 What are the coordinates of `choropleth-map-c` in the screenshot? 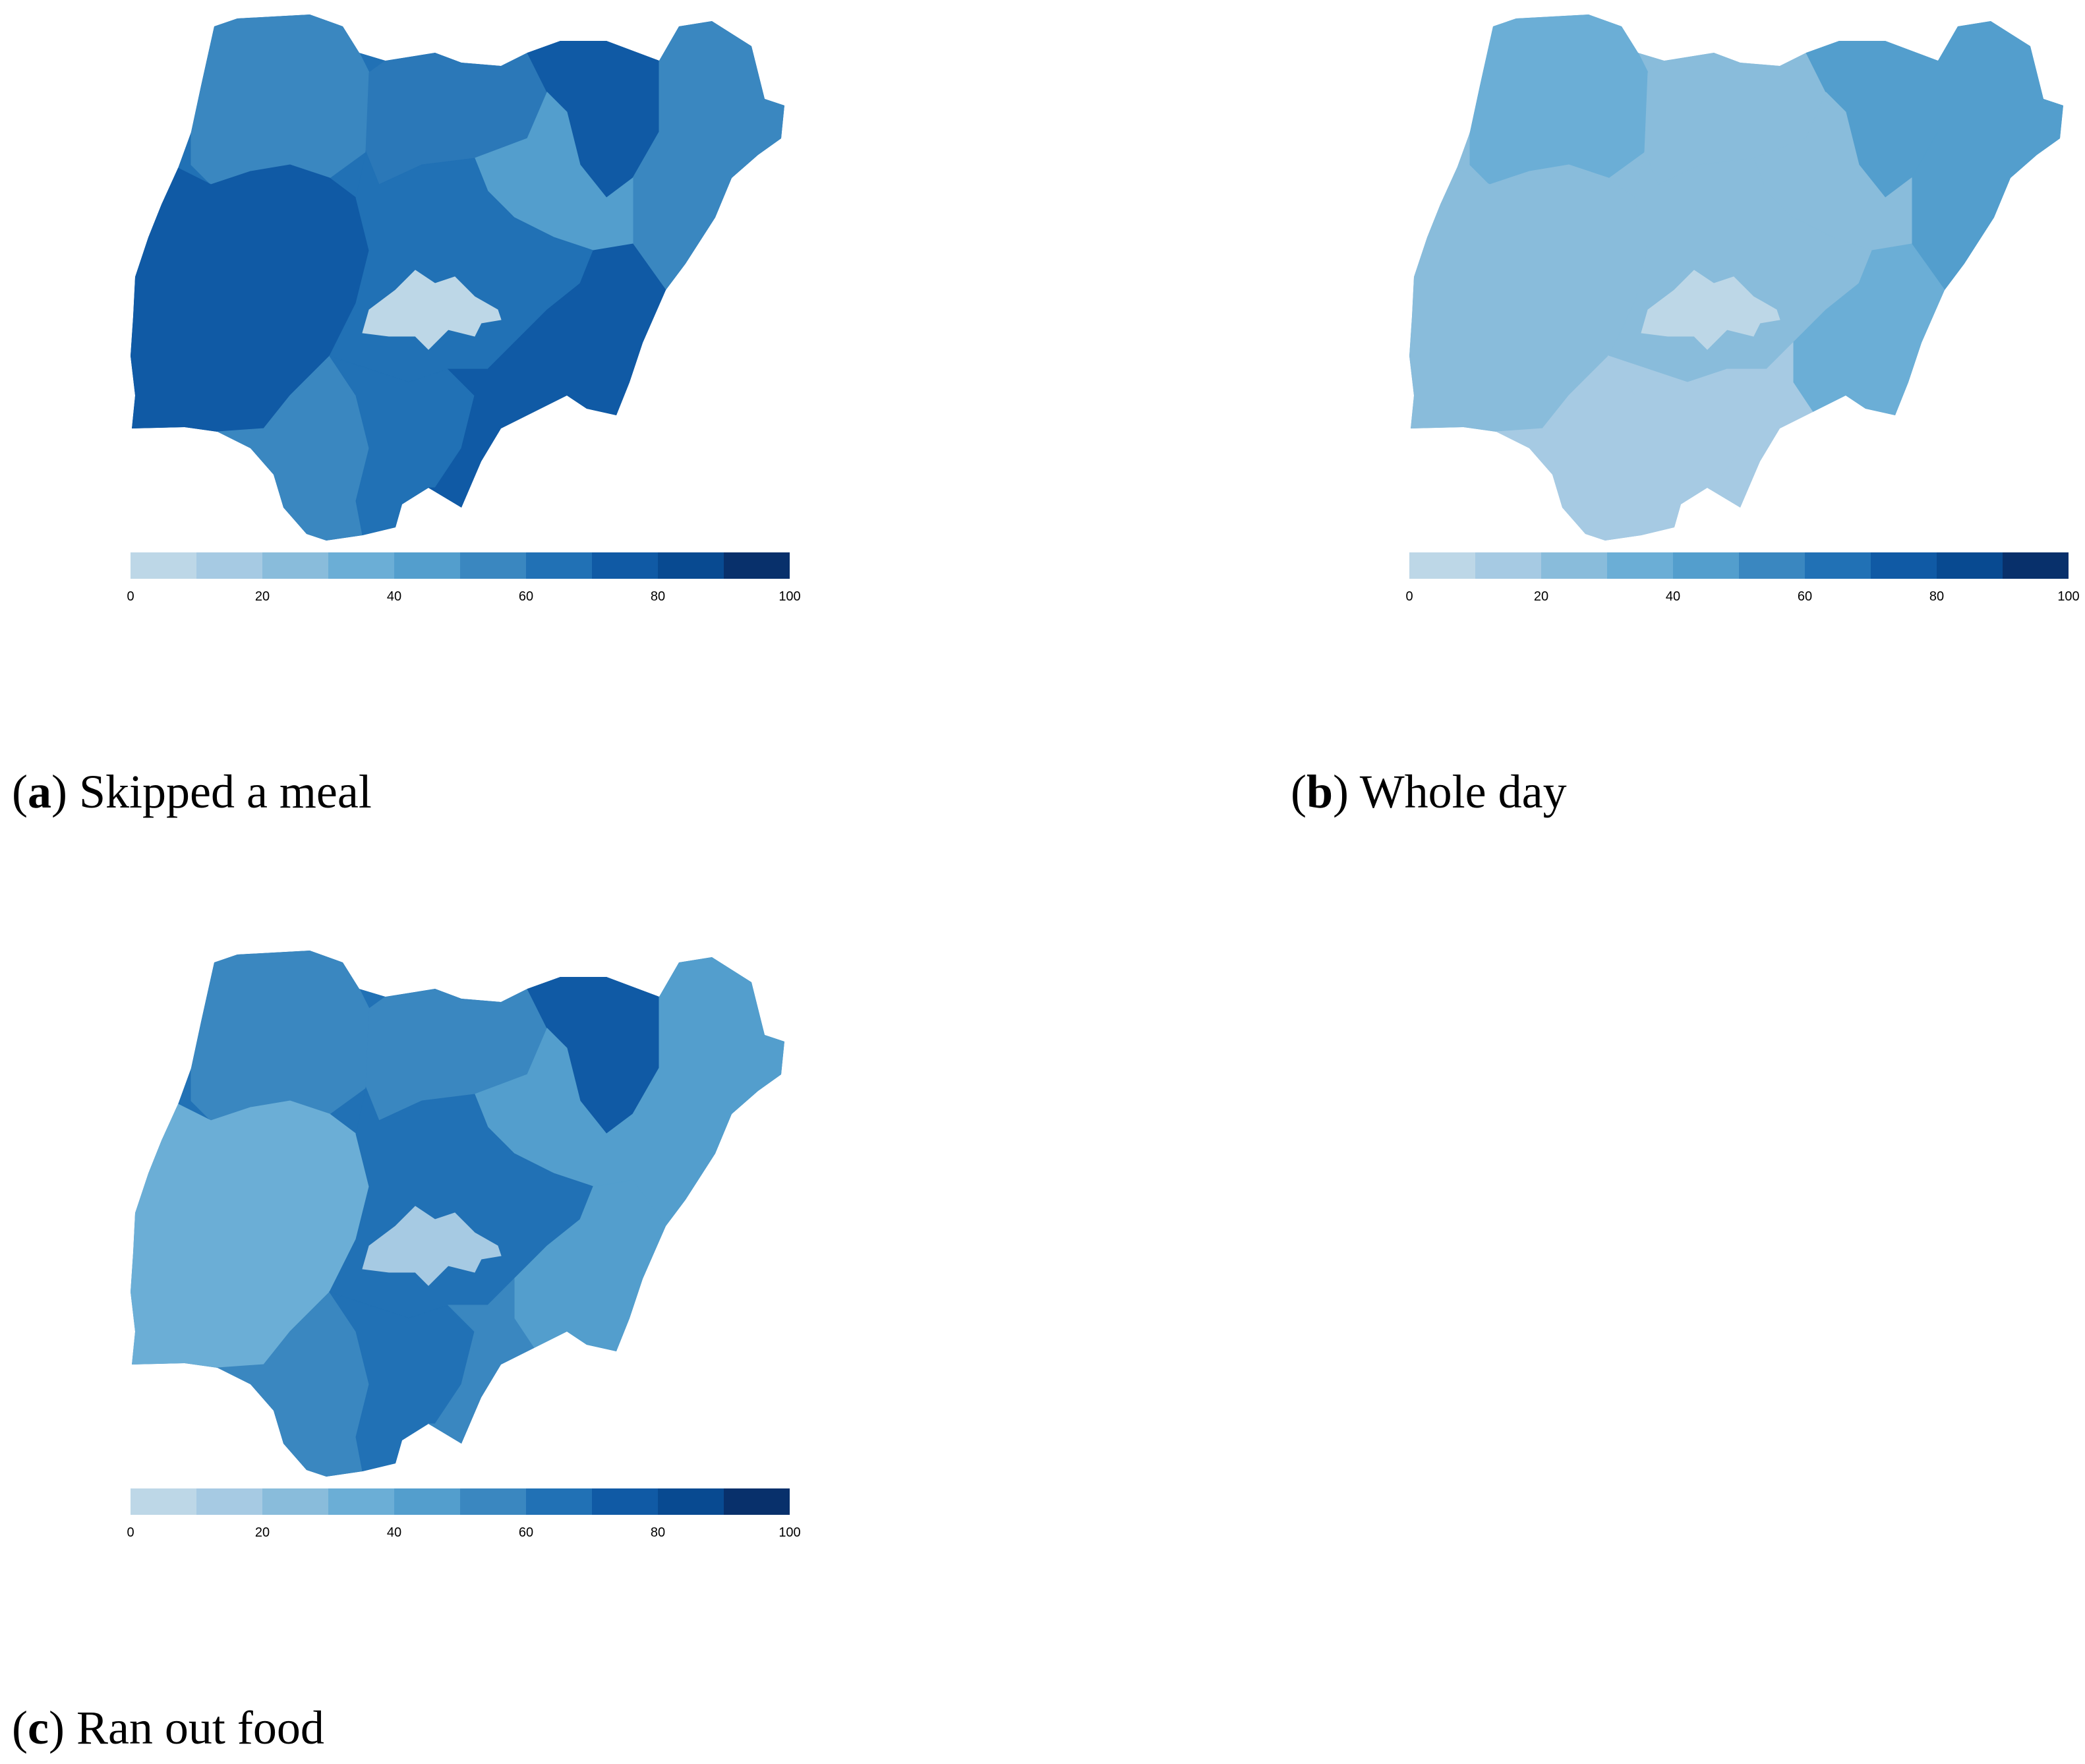 It's located at (457, 1214).